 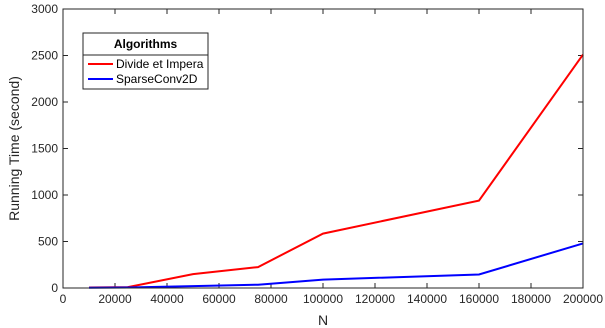 I want to click on y-tick-label: 1500, so click(x=44, y=149).